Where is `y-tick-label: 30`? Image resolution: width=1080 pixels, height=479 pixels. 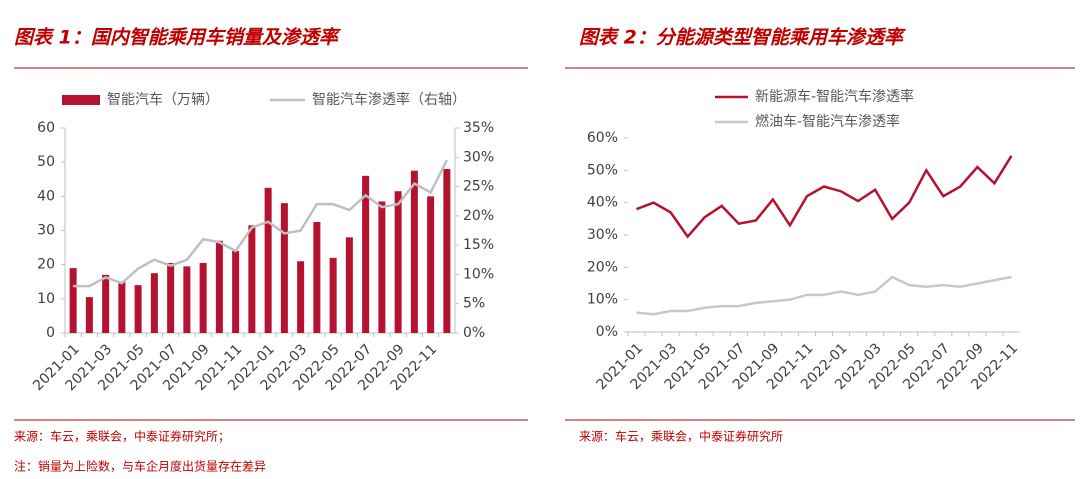
y-tick-label: 30 is located at coordinates (46, 231).